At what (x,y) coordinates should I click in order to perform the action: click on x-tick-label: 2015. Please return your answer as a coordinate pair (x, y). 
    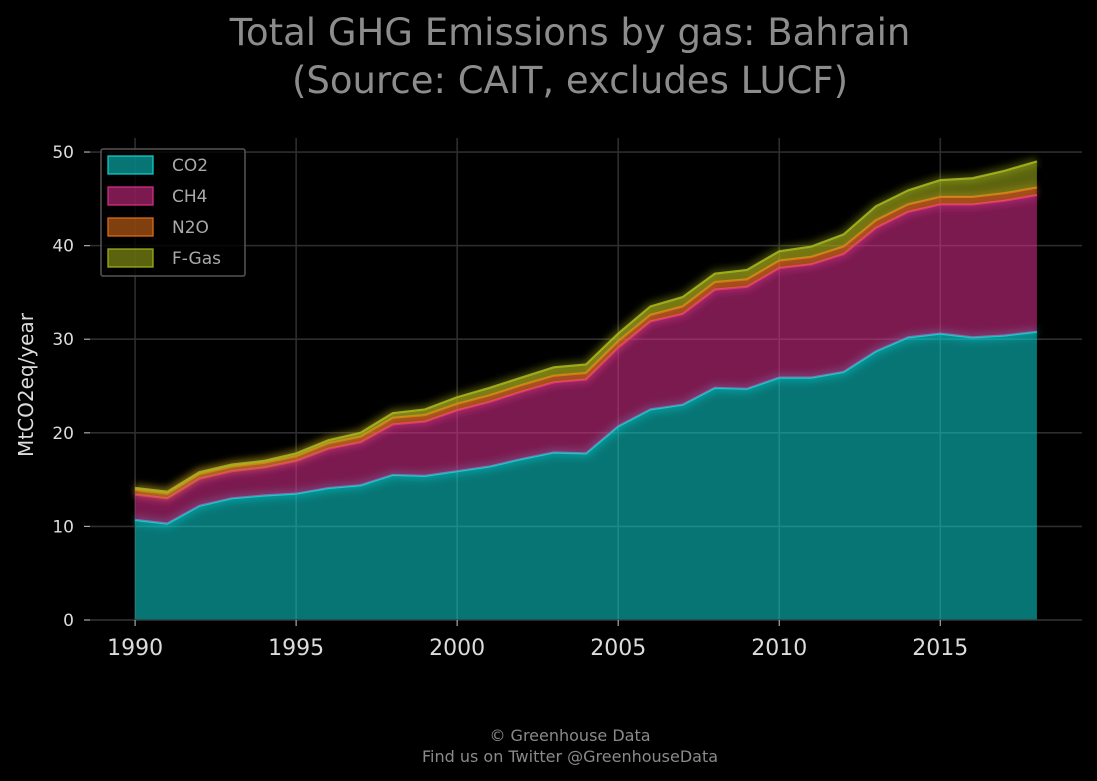
    Looking at the image, I should click on (940, 648).